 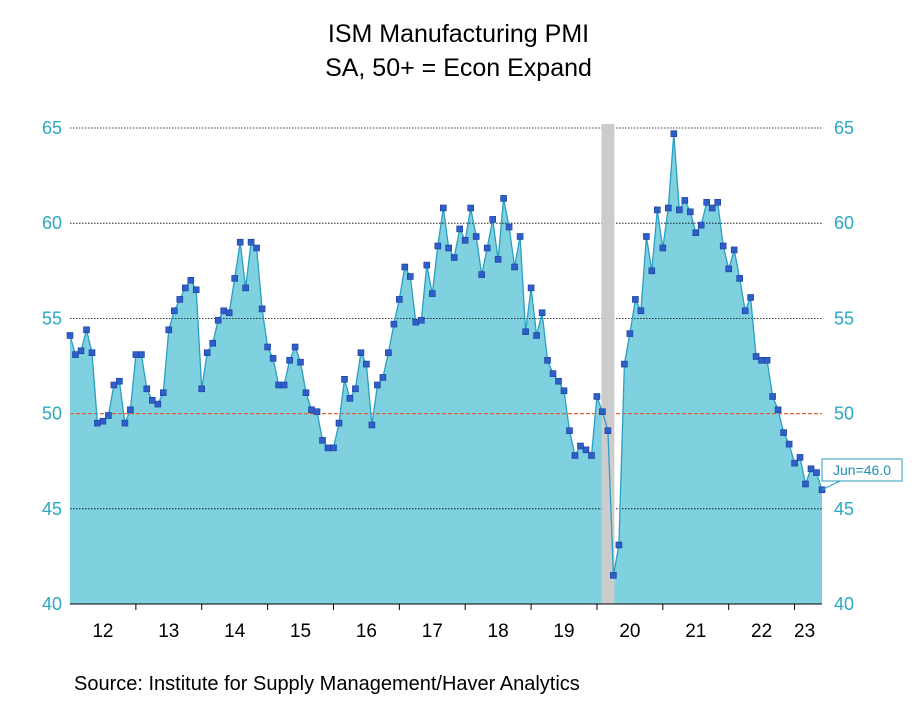 What do you see at coordinates (52, 509) in the screenshot?
I see `y-tick-left-45: 45` at bounding box center [52, 509].